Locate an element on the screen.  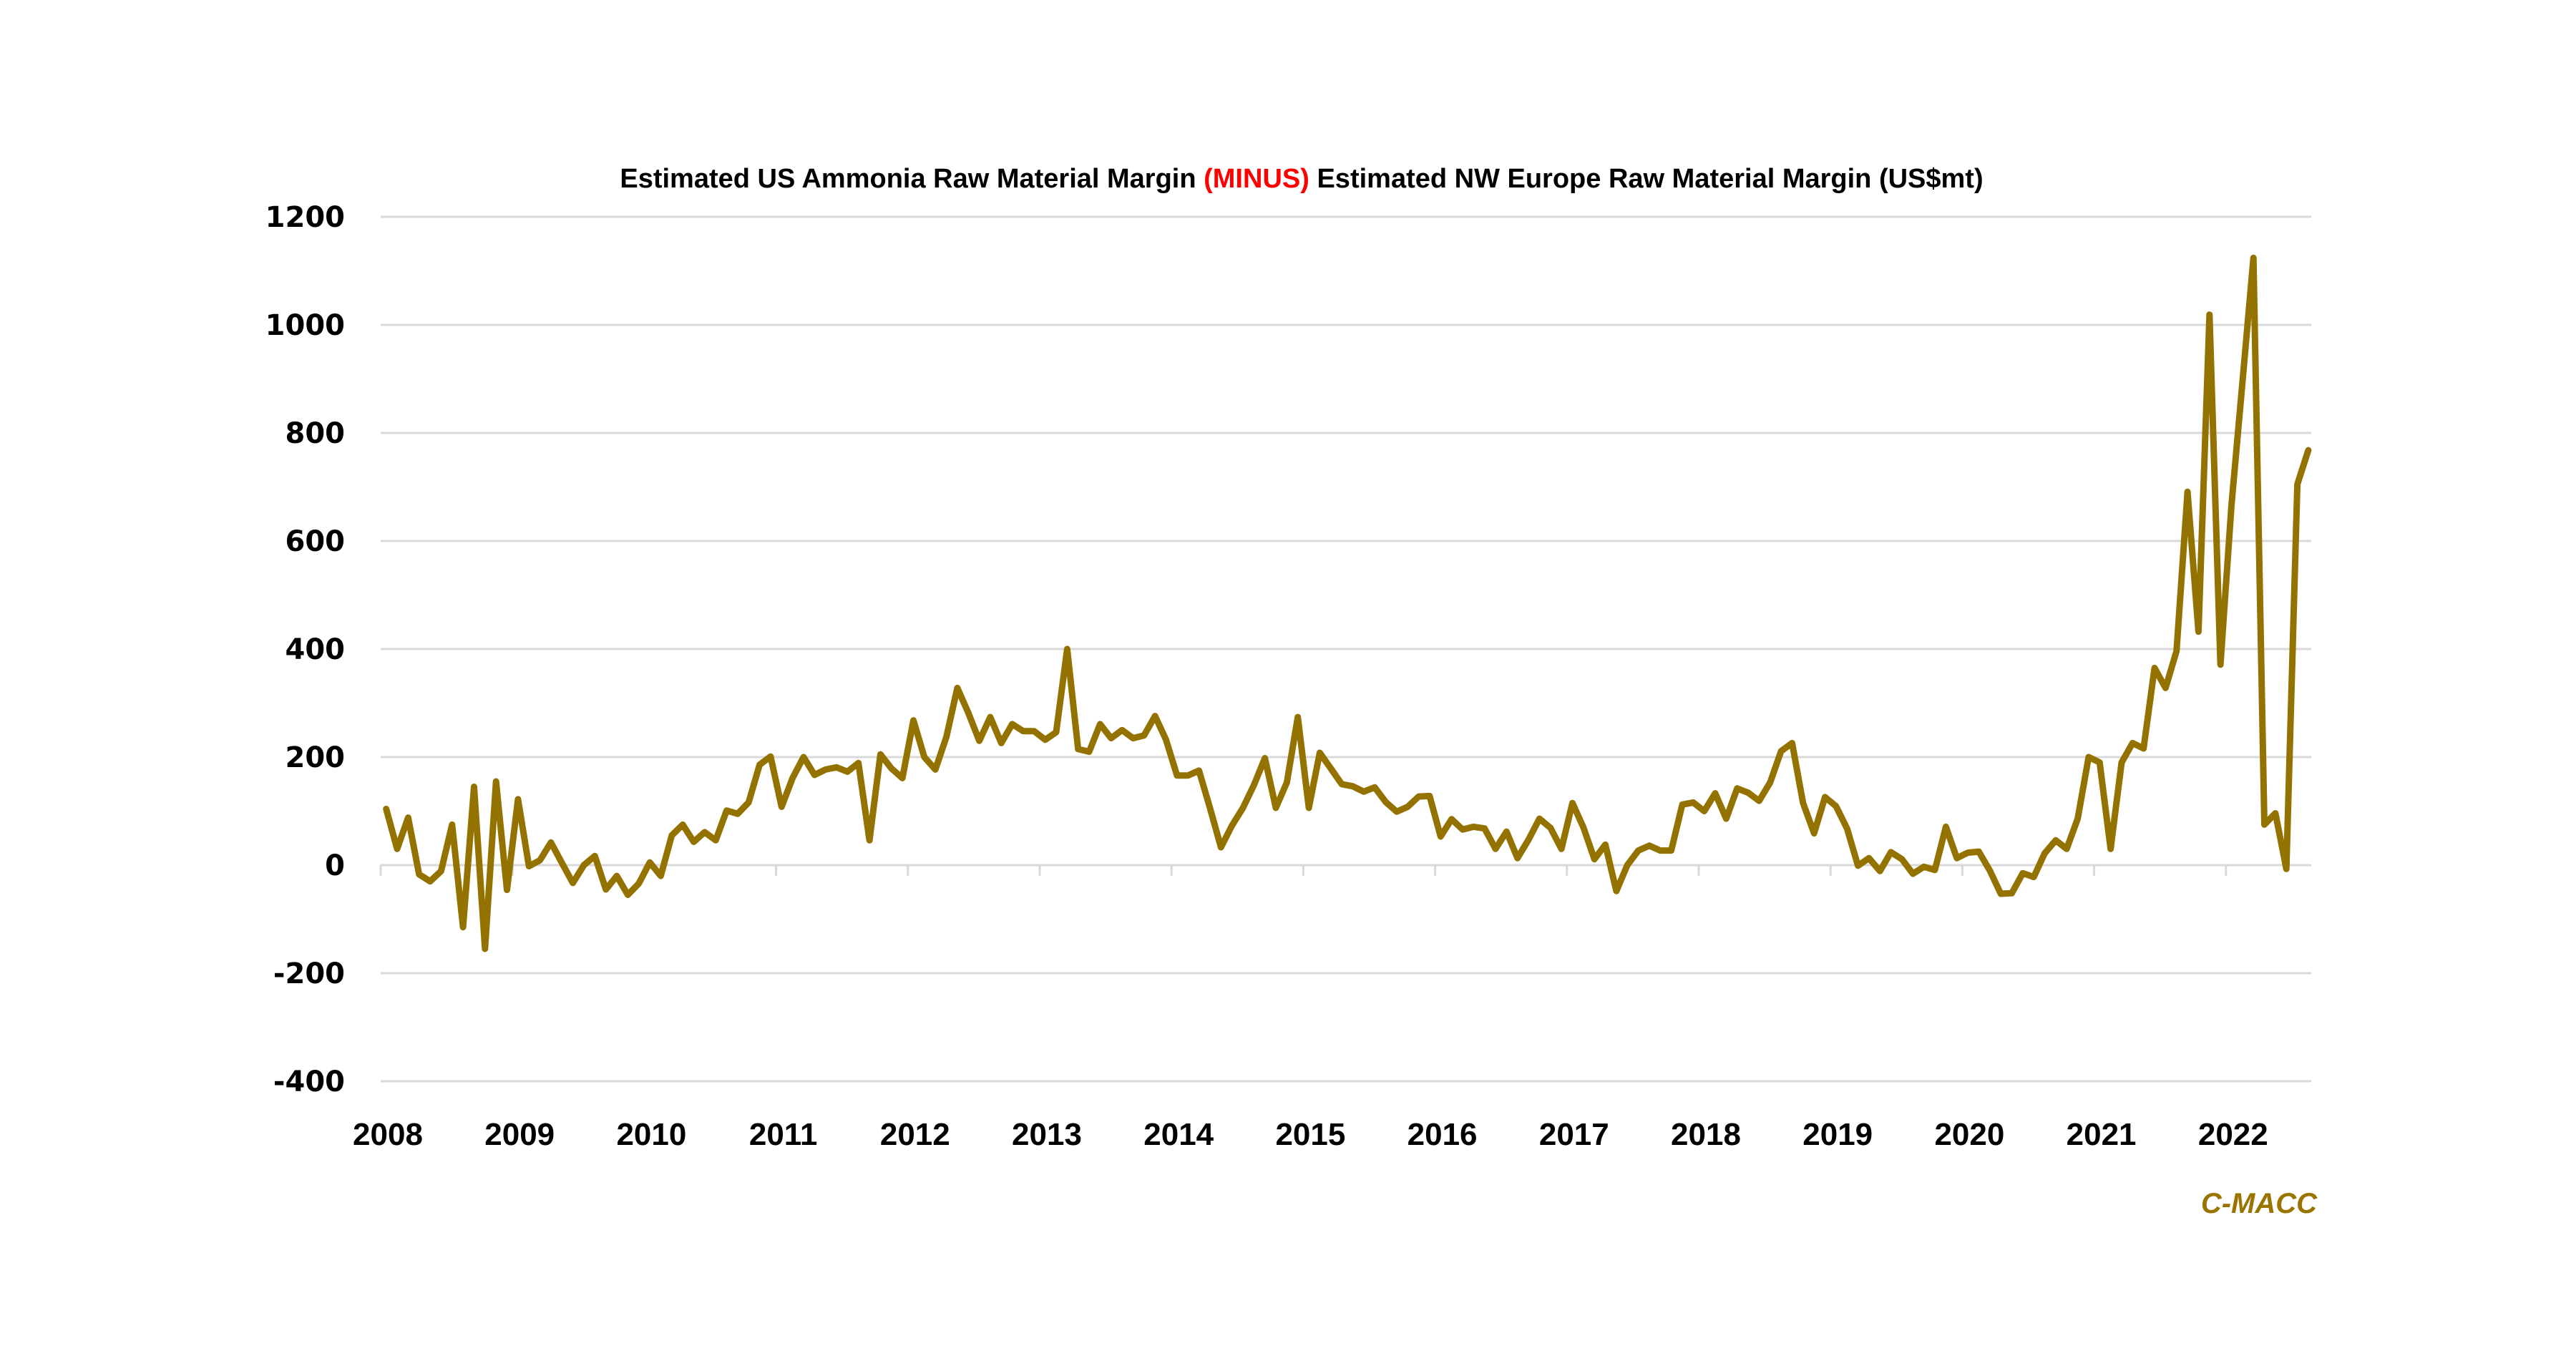
x-tick-label: 2009 is located at coordinates (519, 1134).